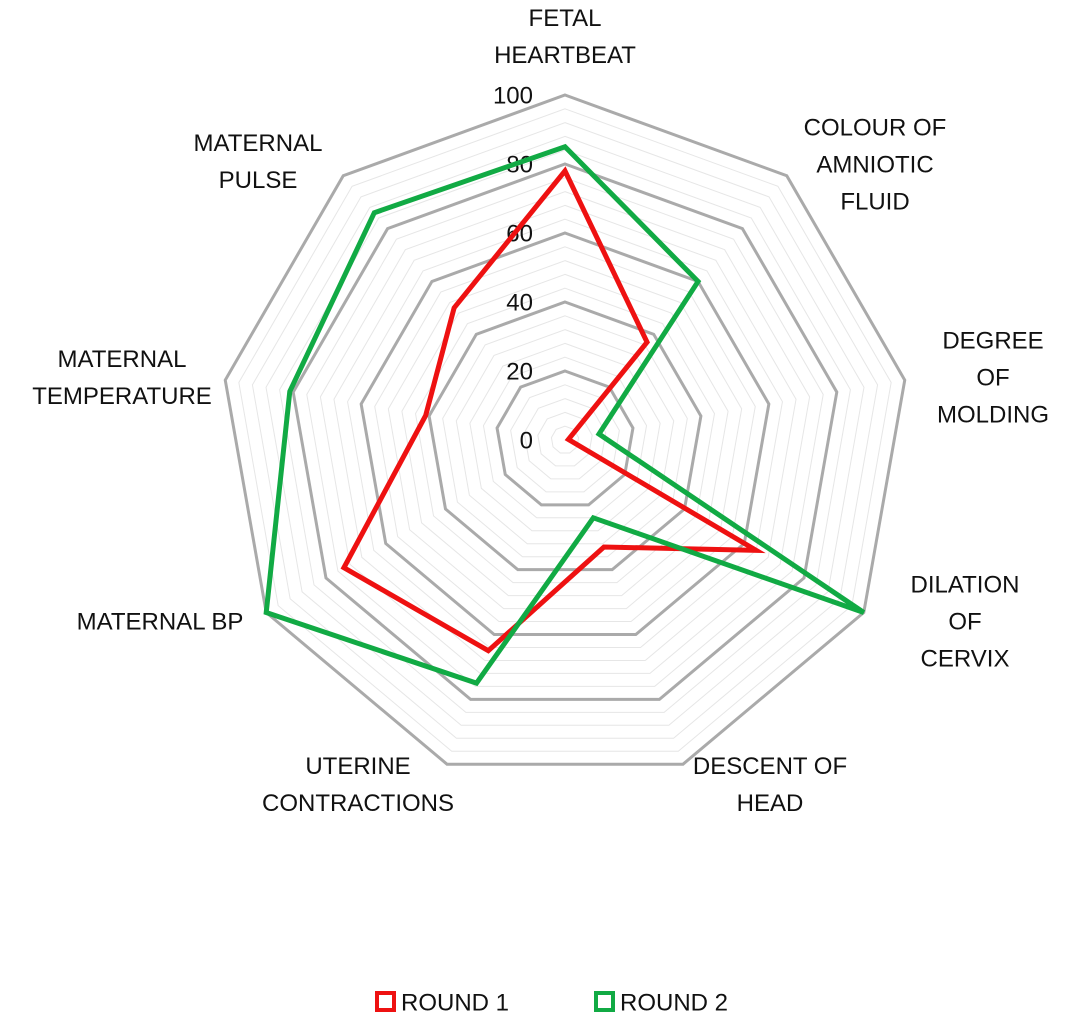  What do you see at coordinates (965, 622) in the screenshot?
I see `category-label: DILATION OF CERVIX` at bounding box center [965, 622].